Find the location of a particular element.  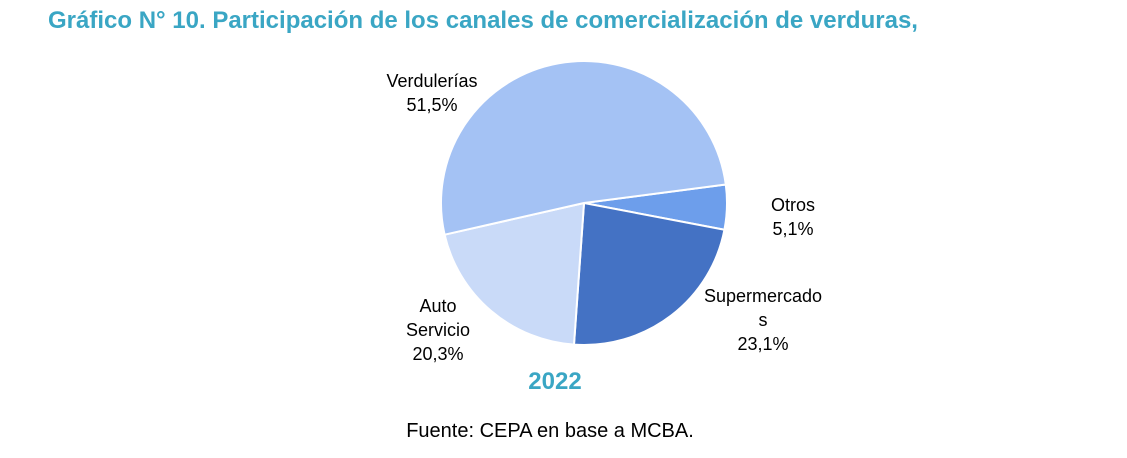

label-verdulerias-name: Verdulerías is located at coordinates (432, 81).